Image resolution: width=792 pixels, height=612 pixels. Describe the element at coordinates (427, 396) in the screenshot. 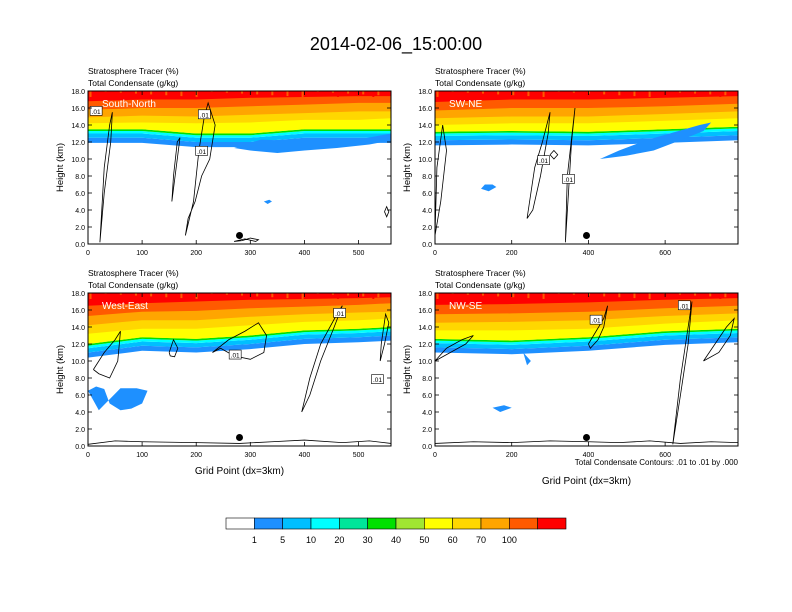

I see `y-tick-label: 6.0` at that location.